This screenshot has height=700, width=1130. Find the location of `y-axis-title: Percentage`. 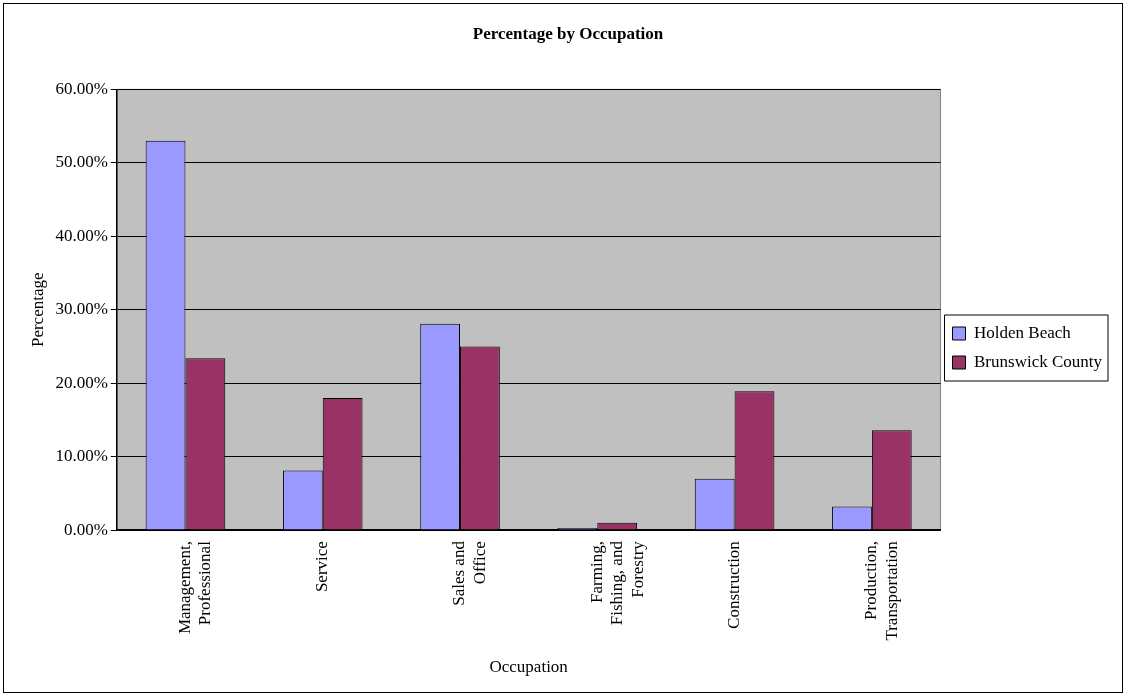

y-axis-title: Percentage is located at coordinates (37, 310).